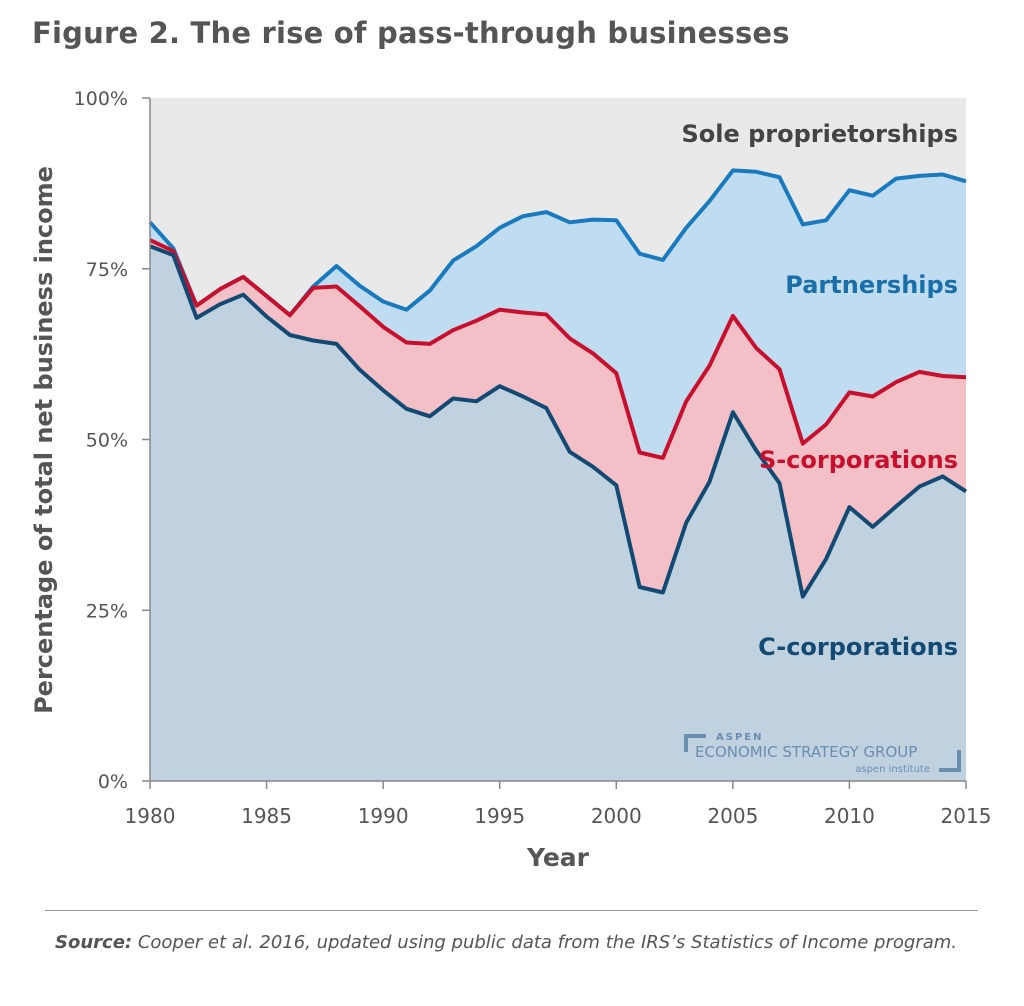  What do you see at coordinates (849, 816) in the screenshot?
I see `x-tick-label: 2010` at bounding box center [849, 816].